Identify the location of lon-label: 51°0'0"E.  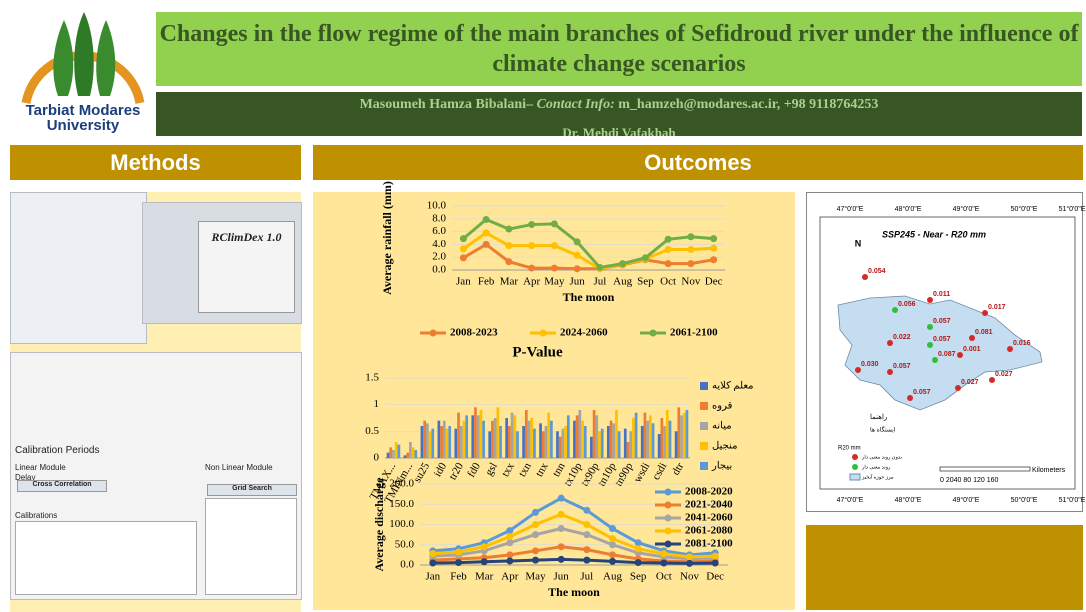
(1072, 209).